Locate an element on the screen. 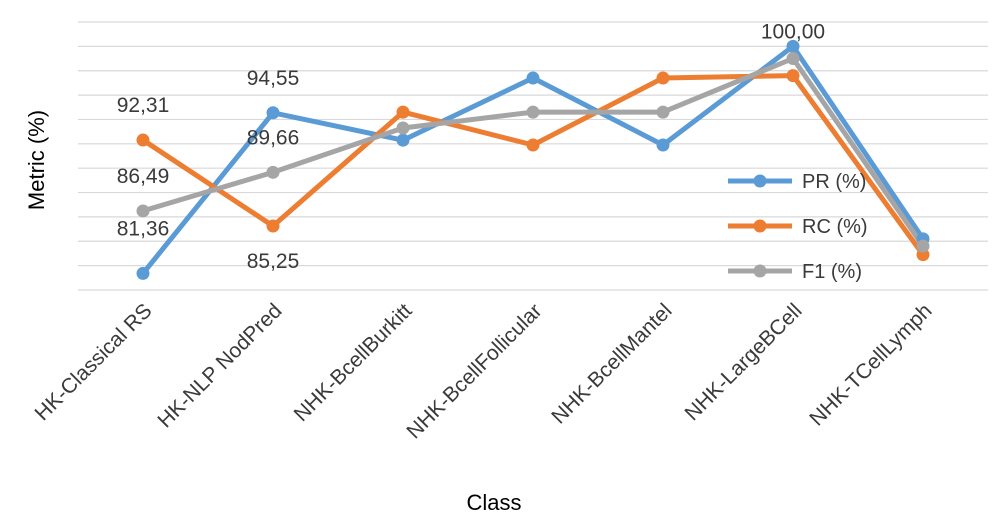  data-label: 86,49 is located at coordinates (143, 176).